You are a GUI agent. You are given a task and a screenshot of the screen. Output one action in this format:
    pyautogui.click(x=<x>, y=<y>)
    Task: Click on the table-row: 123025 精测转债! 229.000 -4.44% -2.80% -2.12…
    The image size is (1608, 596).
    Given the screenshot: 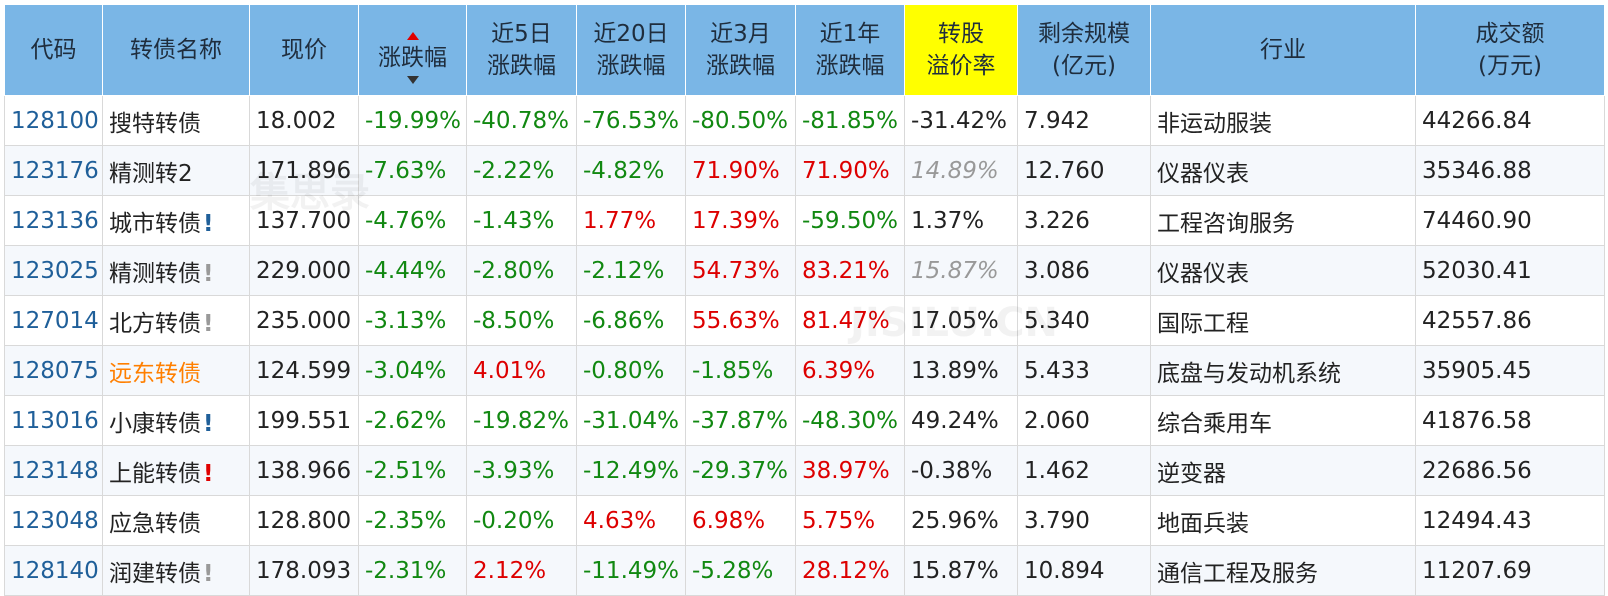 What is the action you would take?
    pyautogui.click(x=804, y=270)
    